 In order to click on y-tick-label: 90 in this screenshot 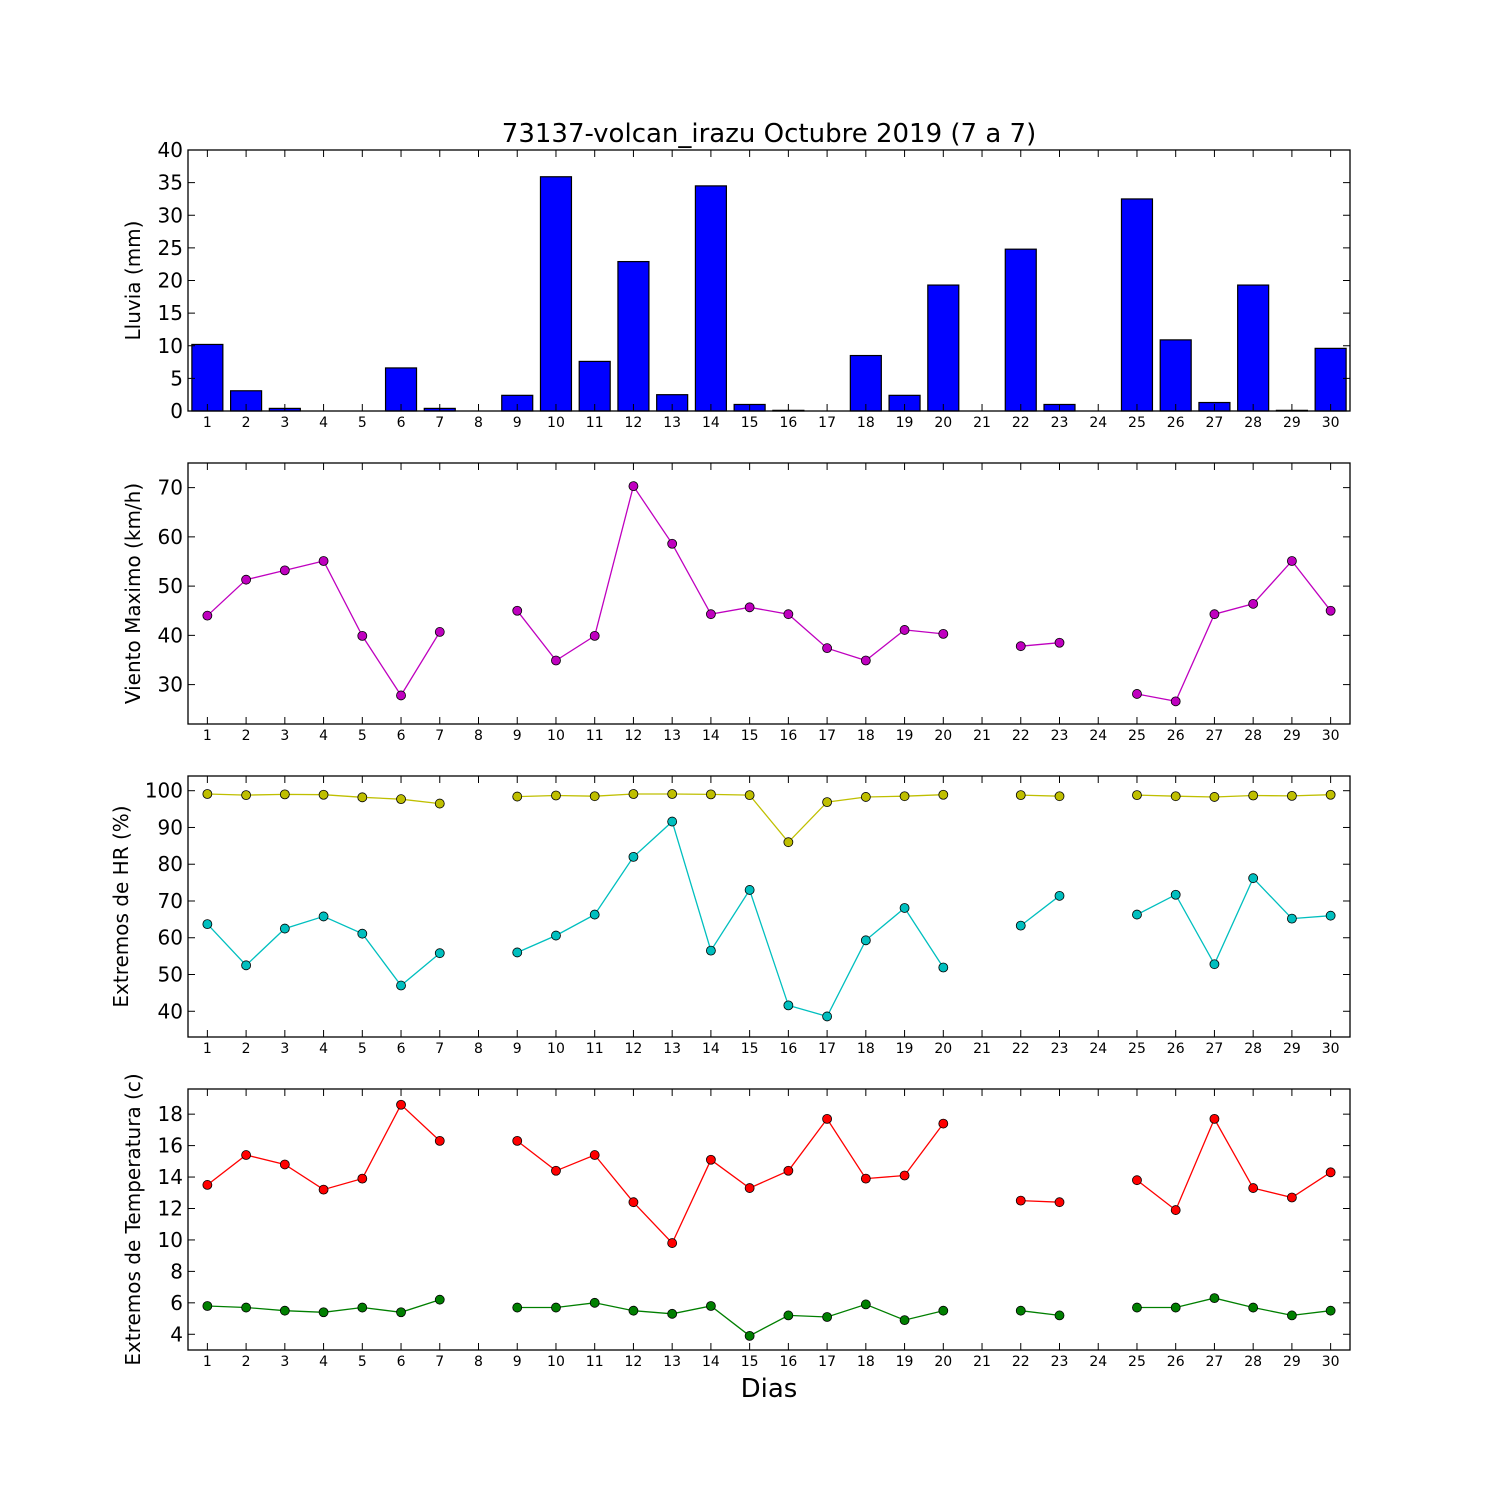, I will do `click(170, 827)`.